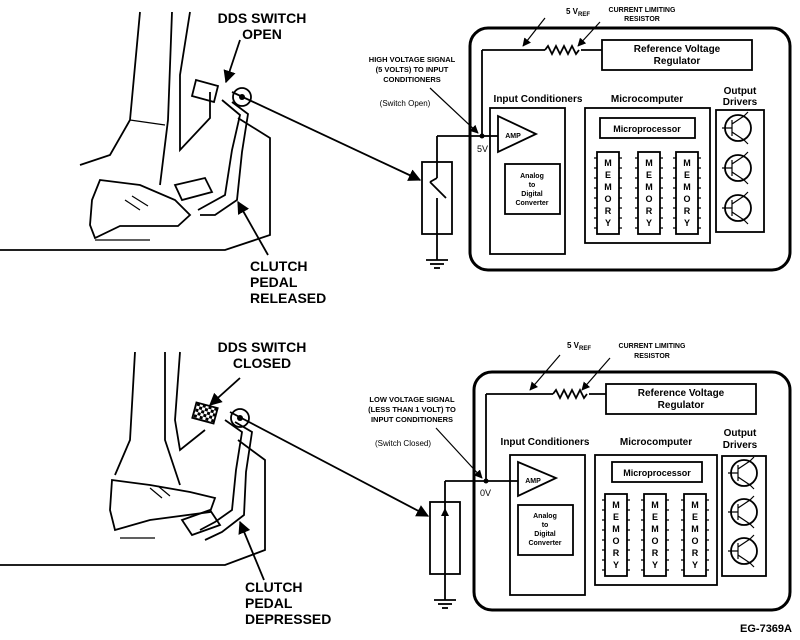 Image resolution: width=800 pixels, height=640 pixels. What do you see at coordinates (288, 298) in the screenshot?
I see `pedal-label-3: RELEASED` at bounding box center [288, 298].